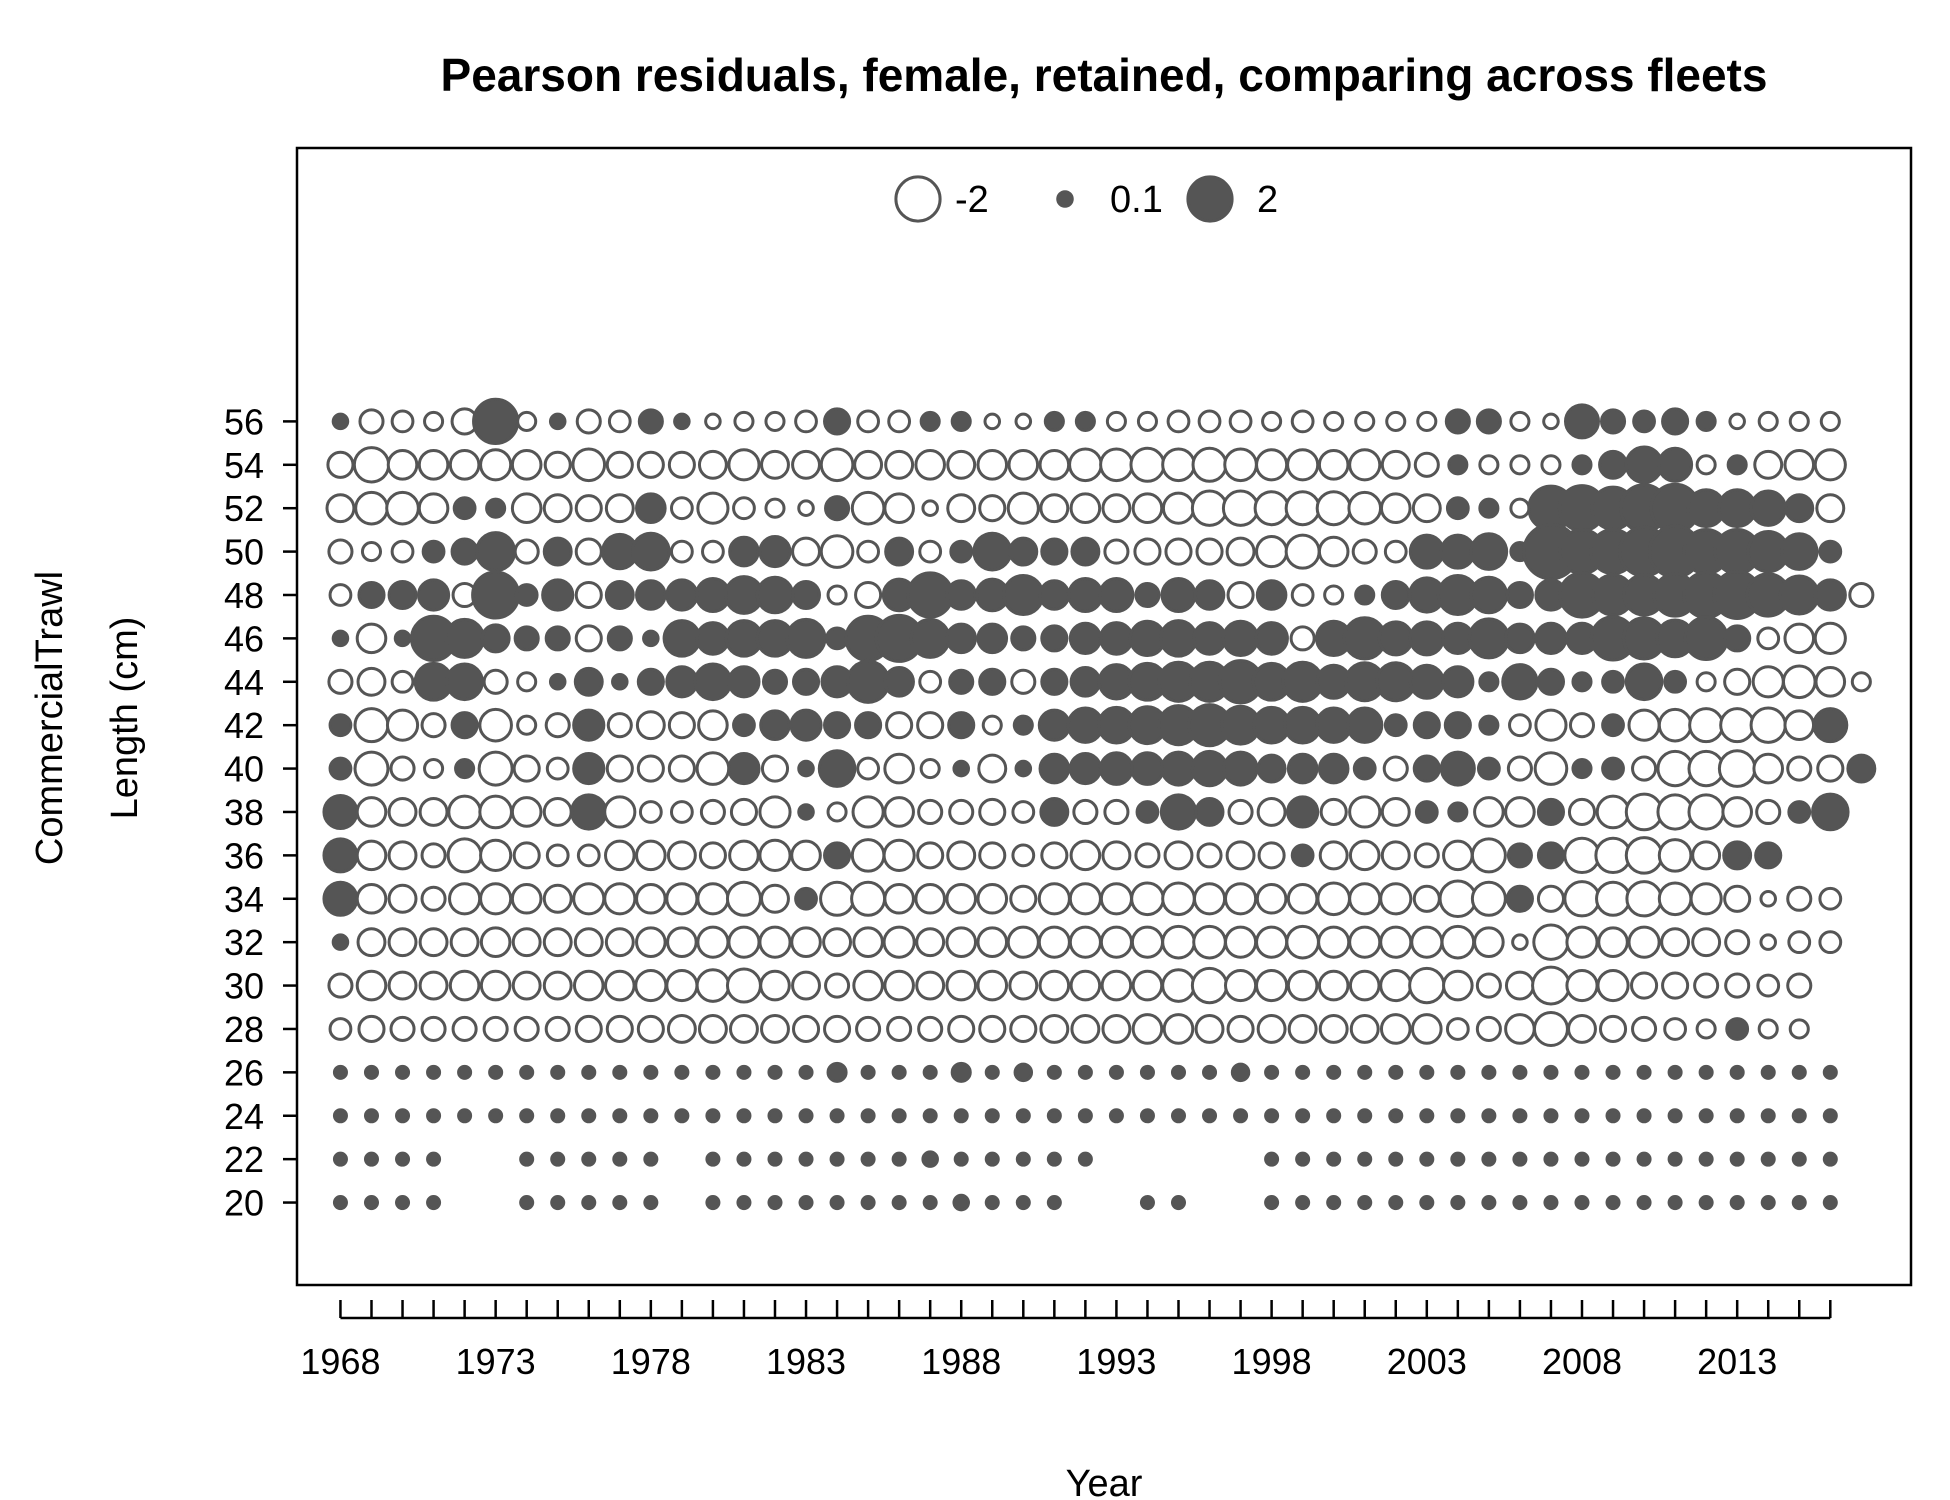 The width and height of the screenshot is (1950, 1500). Describe the element at coordinates (244, 421) in the screenshot. I see `y-tick-label: 56` at that location.